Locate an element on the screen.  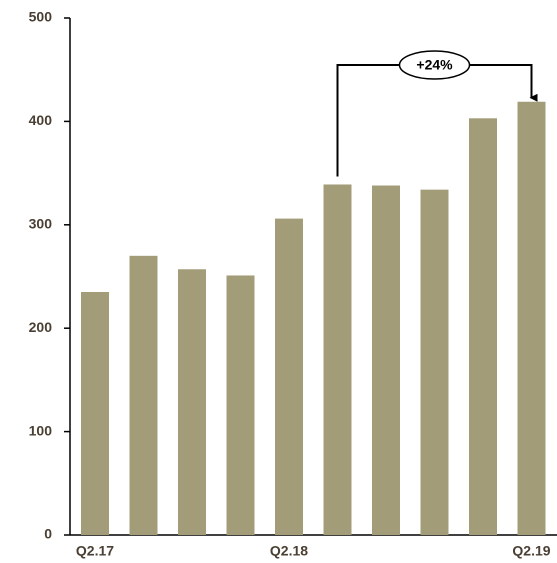
annotation-oval is located at coordinates (434, 65).